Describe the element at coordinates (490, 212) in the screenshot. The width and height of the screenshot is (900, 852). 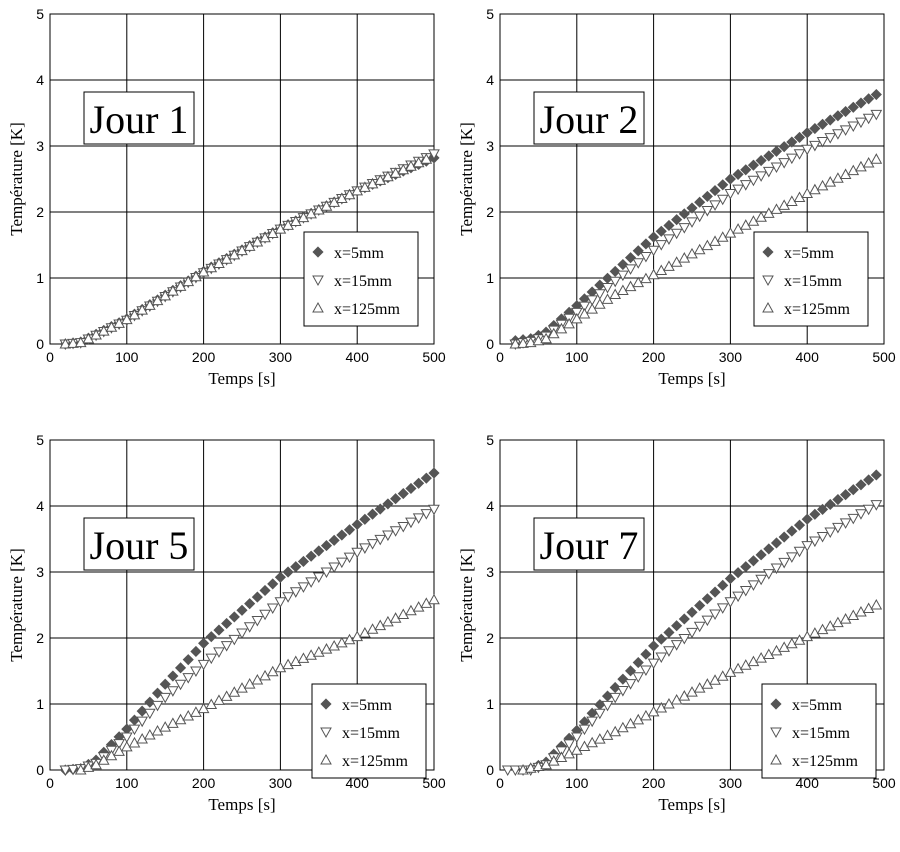
I see `y-tick-label: 2` at that location.